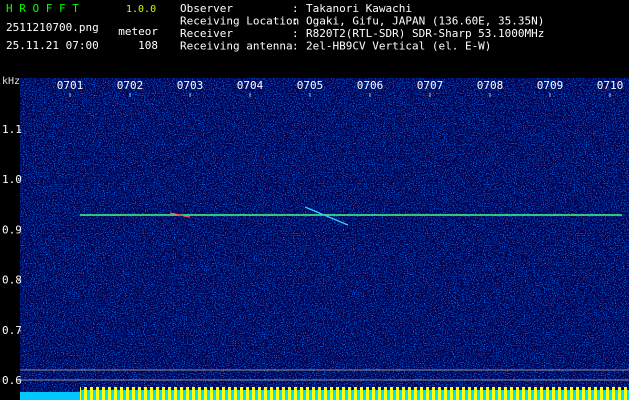 The image size is (629, 400). What do you see at coordinates (359, 8) in the screenshot?
I see `info-value: Takanori Kawachi` at bounding box center [359, 8].